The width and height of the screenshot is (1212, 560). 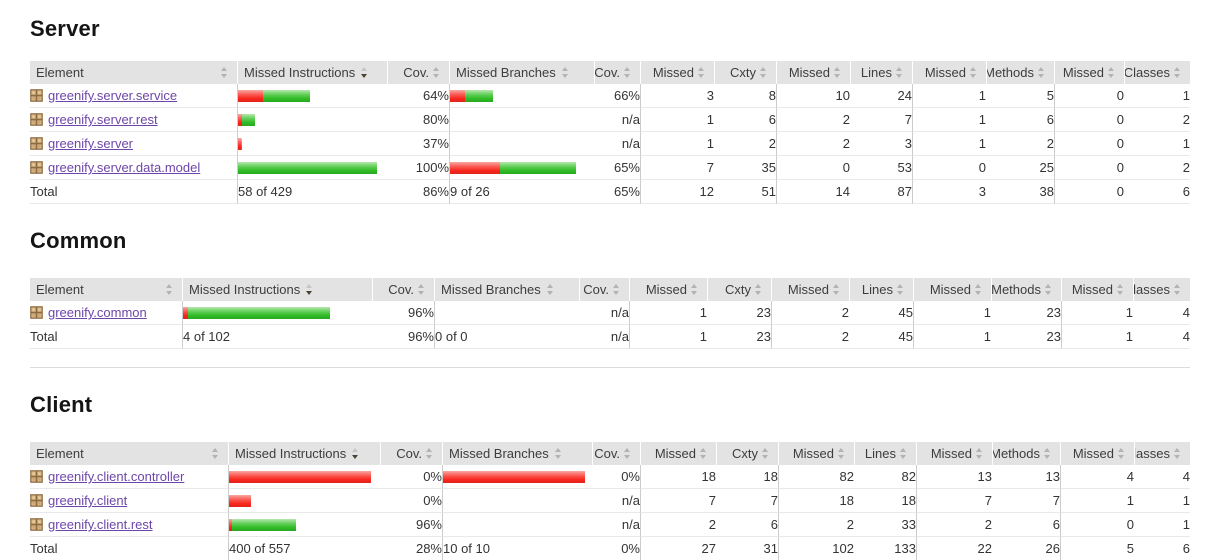 What do you see at coordinates (678, 477) in the screenshot?
I see `metric-value: 18` at bounding box center [678, 477].